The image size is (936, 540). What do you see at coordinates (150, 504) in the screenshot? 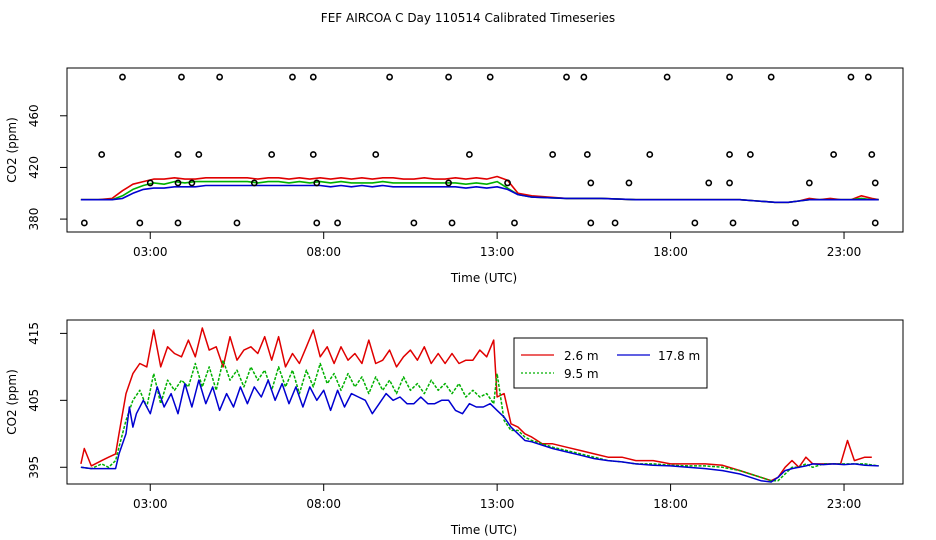
I see `bottom-x-tick-label: 03:00` at bounding box center [150, 504].